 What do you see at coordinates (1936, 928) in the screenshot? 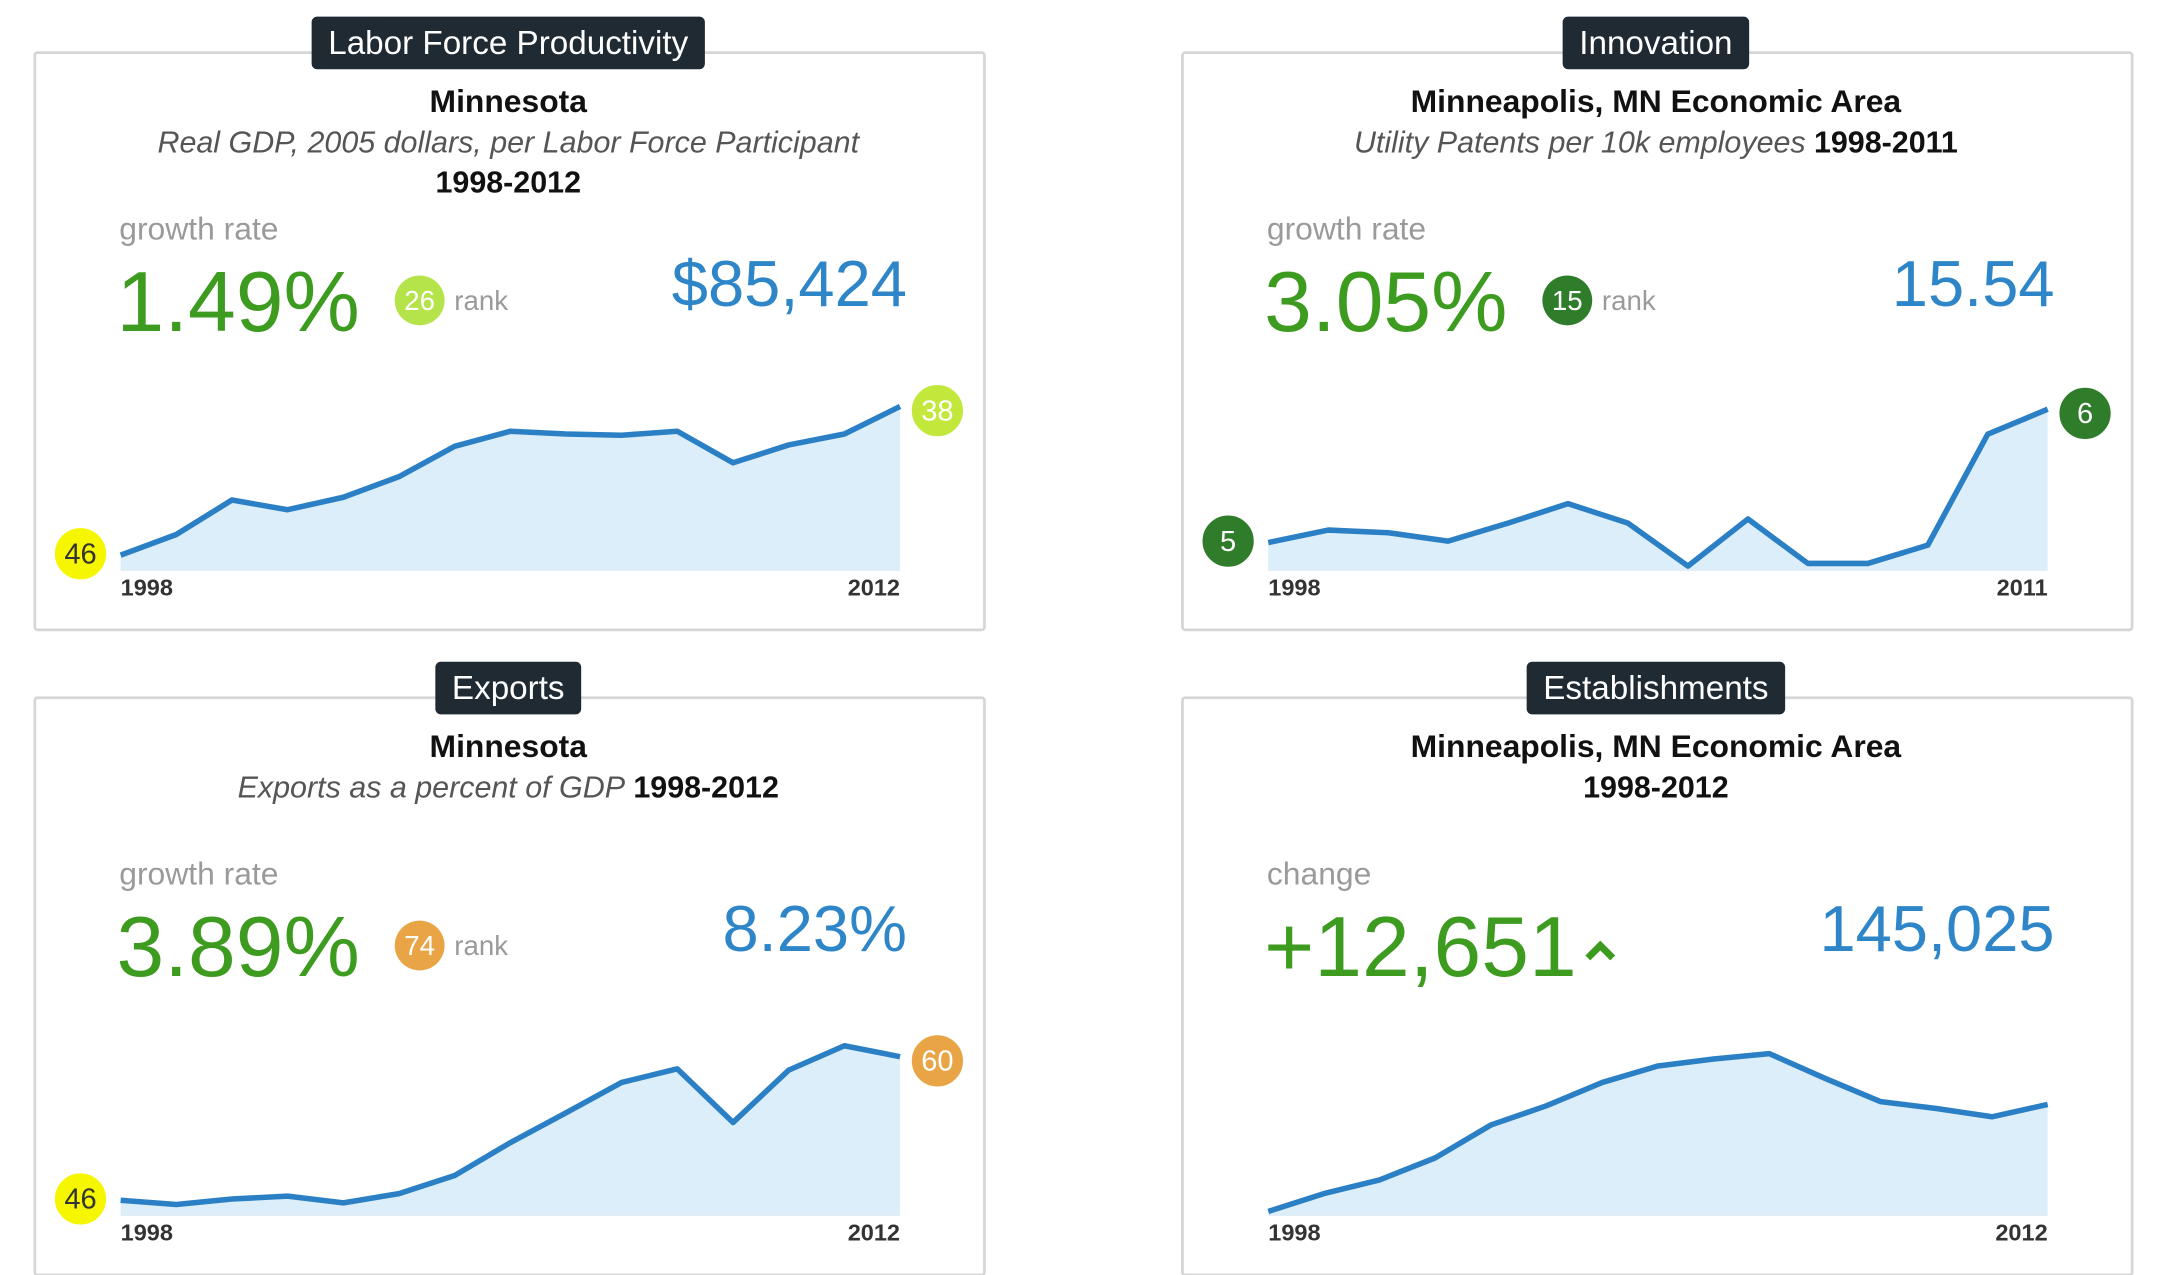
I see `current-value: 145,025` at bounding box center [1936, 928].